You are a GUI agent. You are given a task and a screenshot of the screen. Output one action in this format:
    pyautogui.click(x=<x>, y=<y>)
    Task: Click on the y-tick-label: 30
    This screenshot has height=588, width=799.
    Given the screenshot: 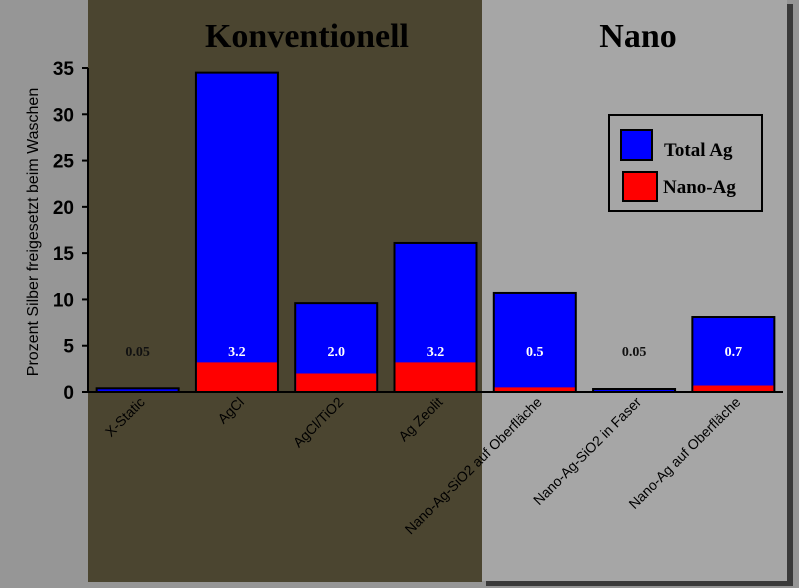 What is the action you would take?
    pyautogui.click(x=63, y=115)
    